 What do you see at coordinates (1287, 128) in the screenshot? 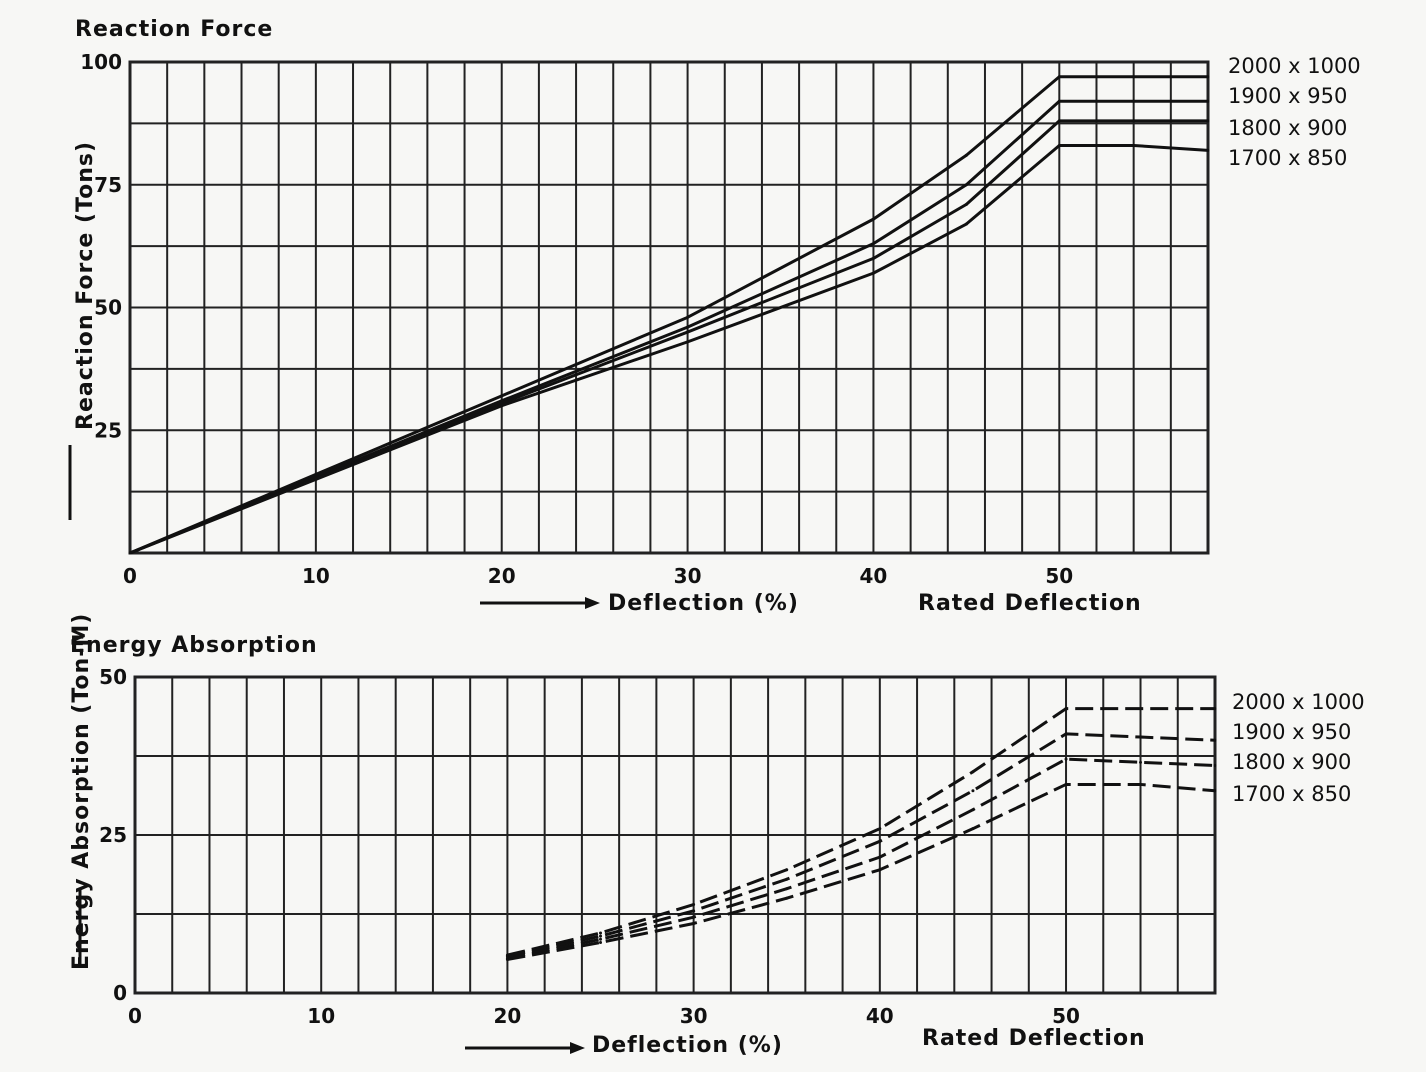
I see `legend-entry: 1800 x 900` at bounding box center [1287, 128].